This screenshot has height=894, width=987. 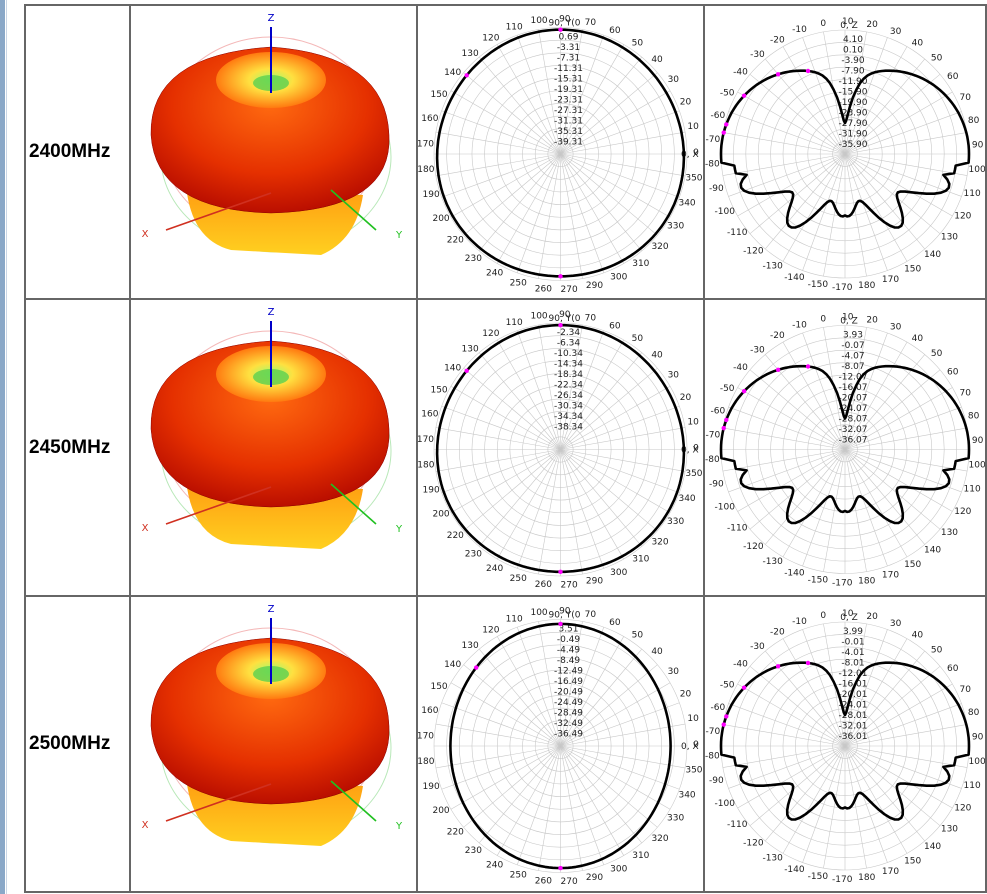 What do you see at coordinates (737, 528) in the screenshot?
I see `angle-tick-label: -110` at bounding box center [737, 528].